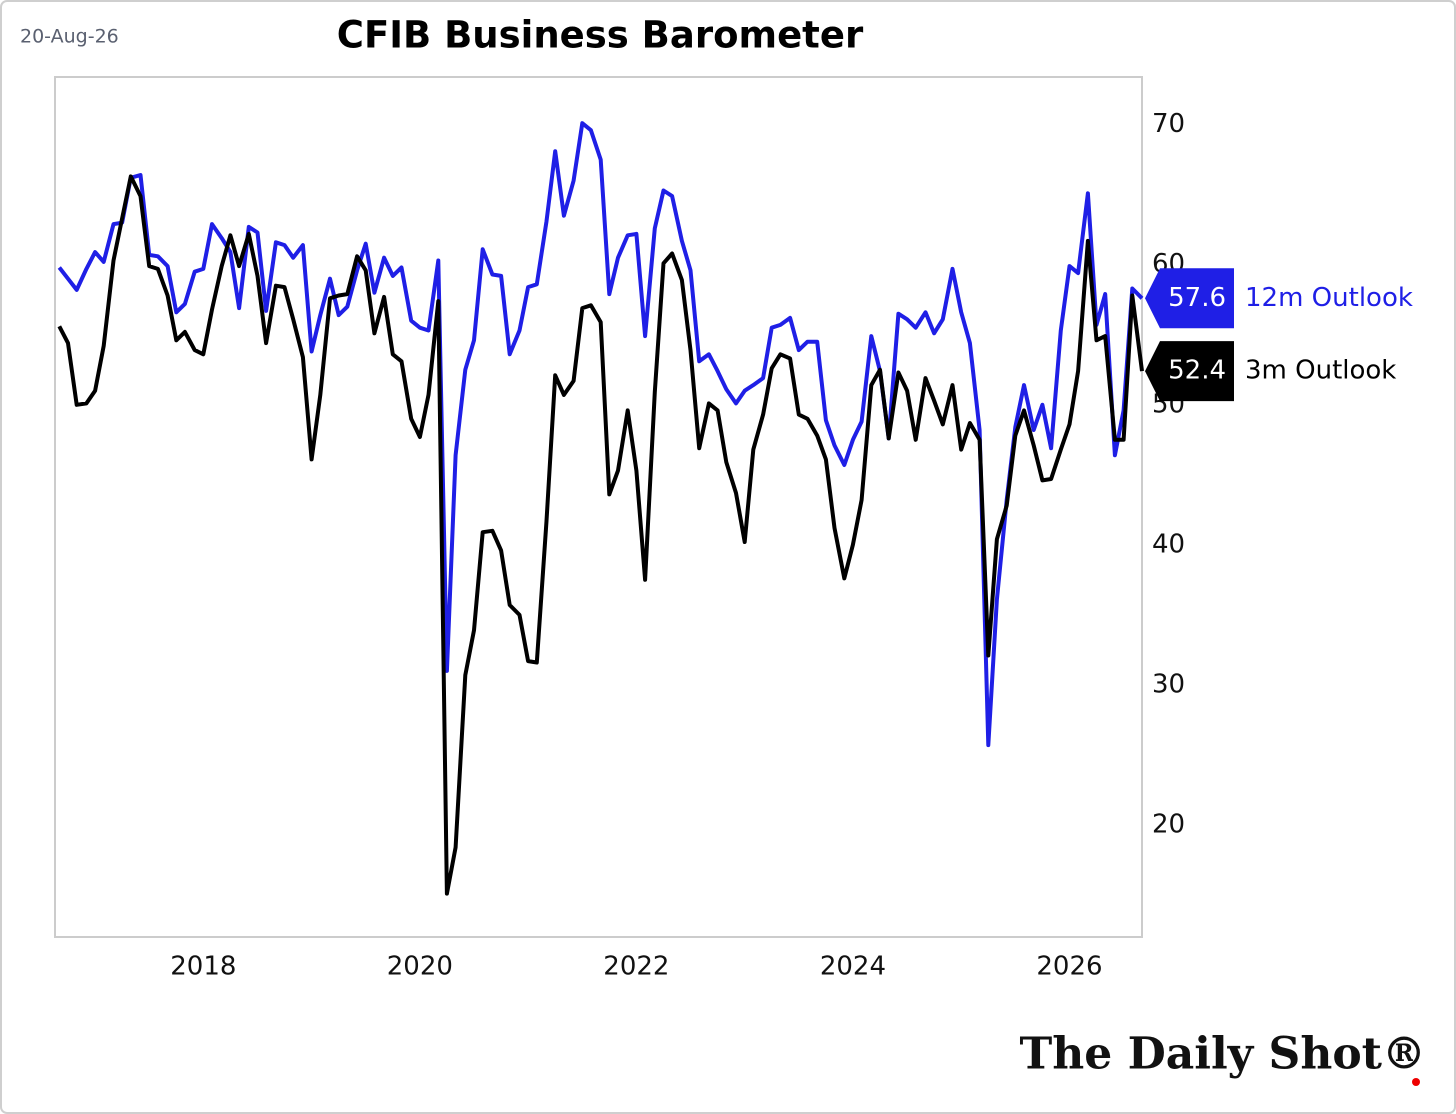 The width and height of the screenshot is (1456, 1114). Describe the element at coordinates (1069, 967) in the screenshot. I see `x-tick-label: 2026` at that location.